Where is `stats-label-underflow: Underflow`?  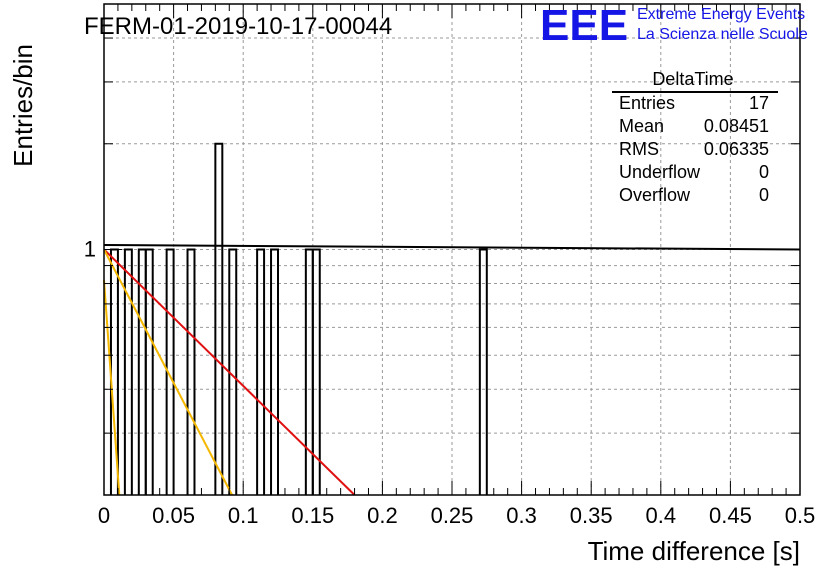
stats-label-underflow: Underflow is located at coordinates (660, 172).